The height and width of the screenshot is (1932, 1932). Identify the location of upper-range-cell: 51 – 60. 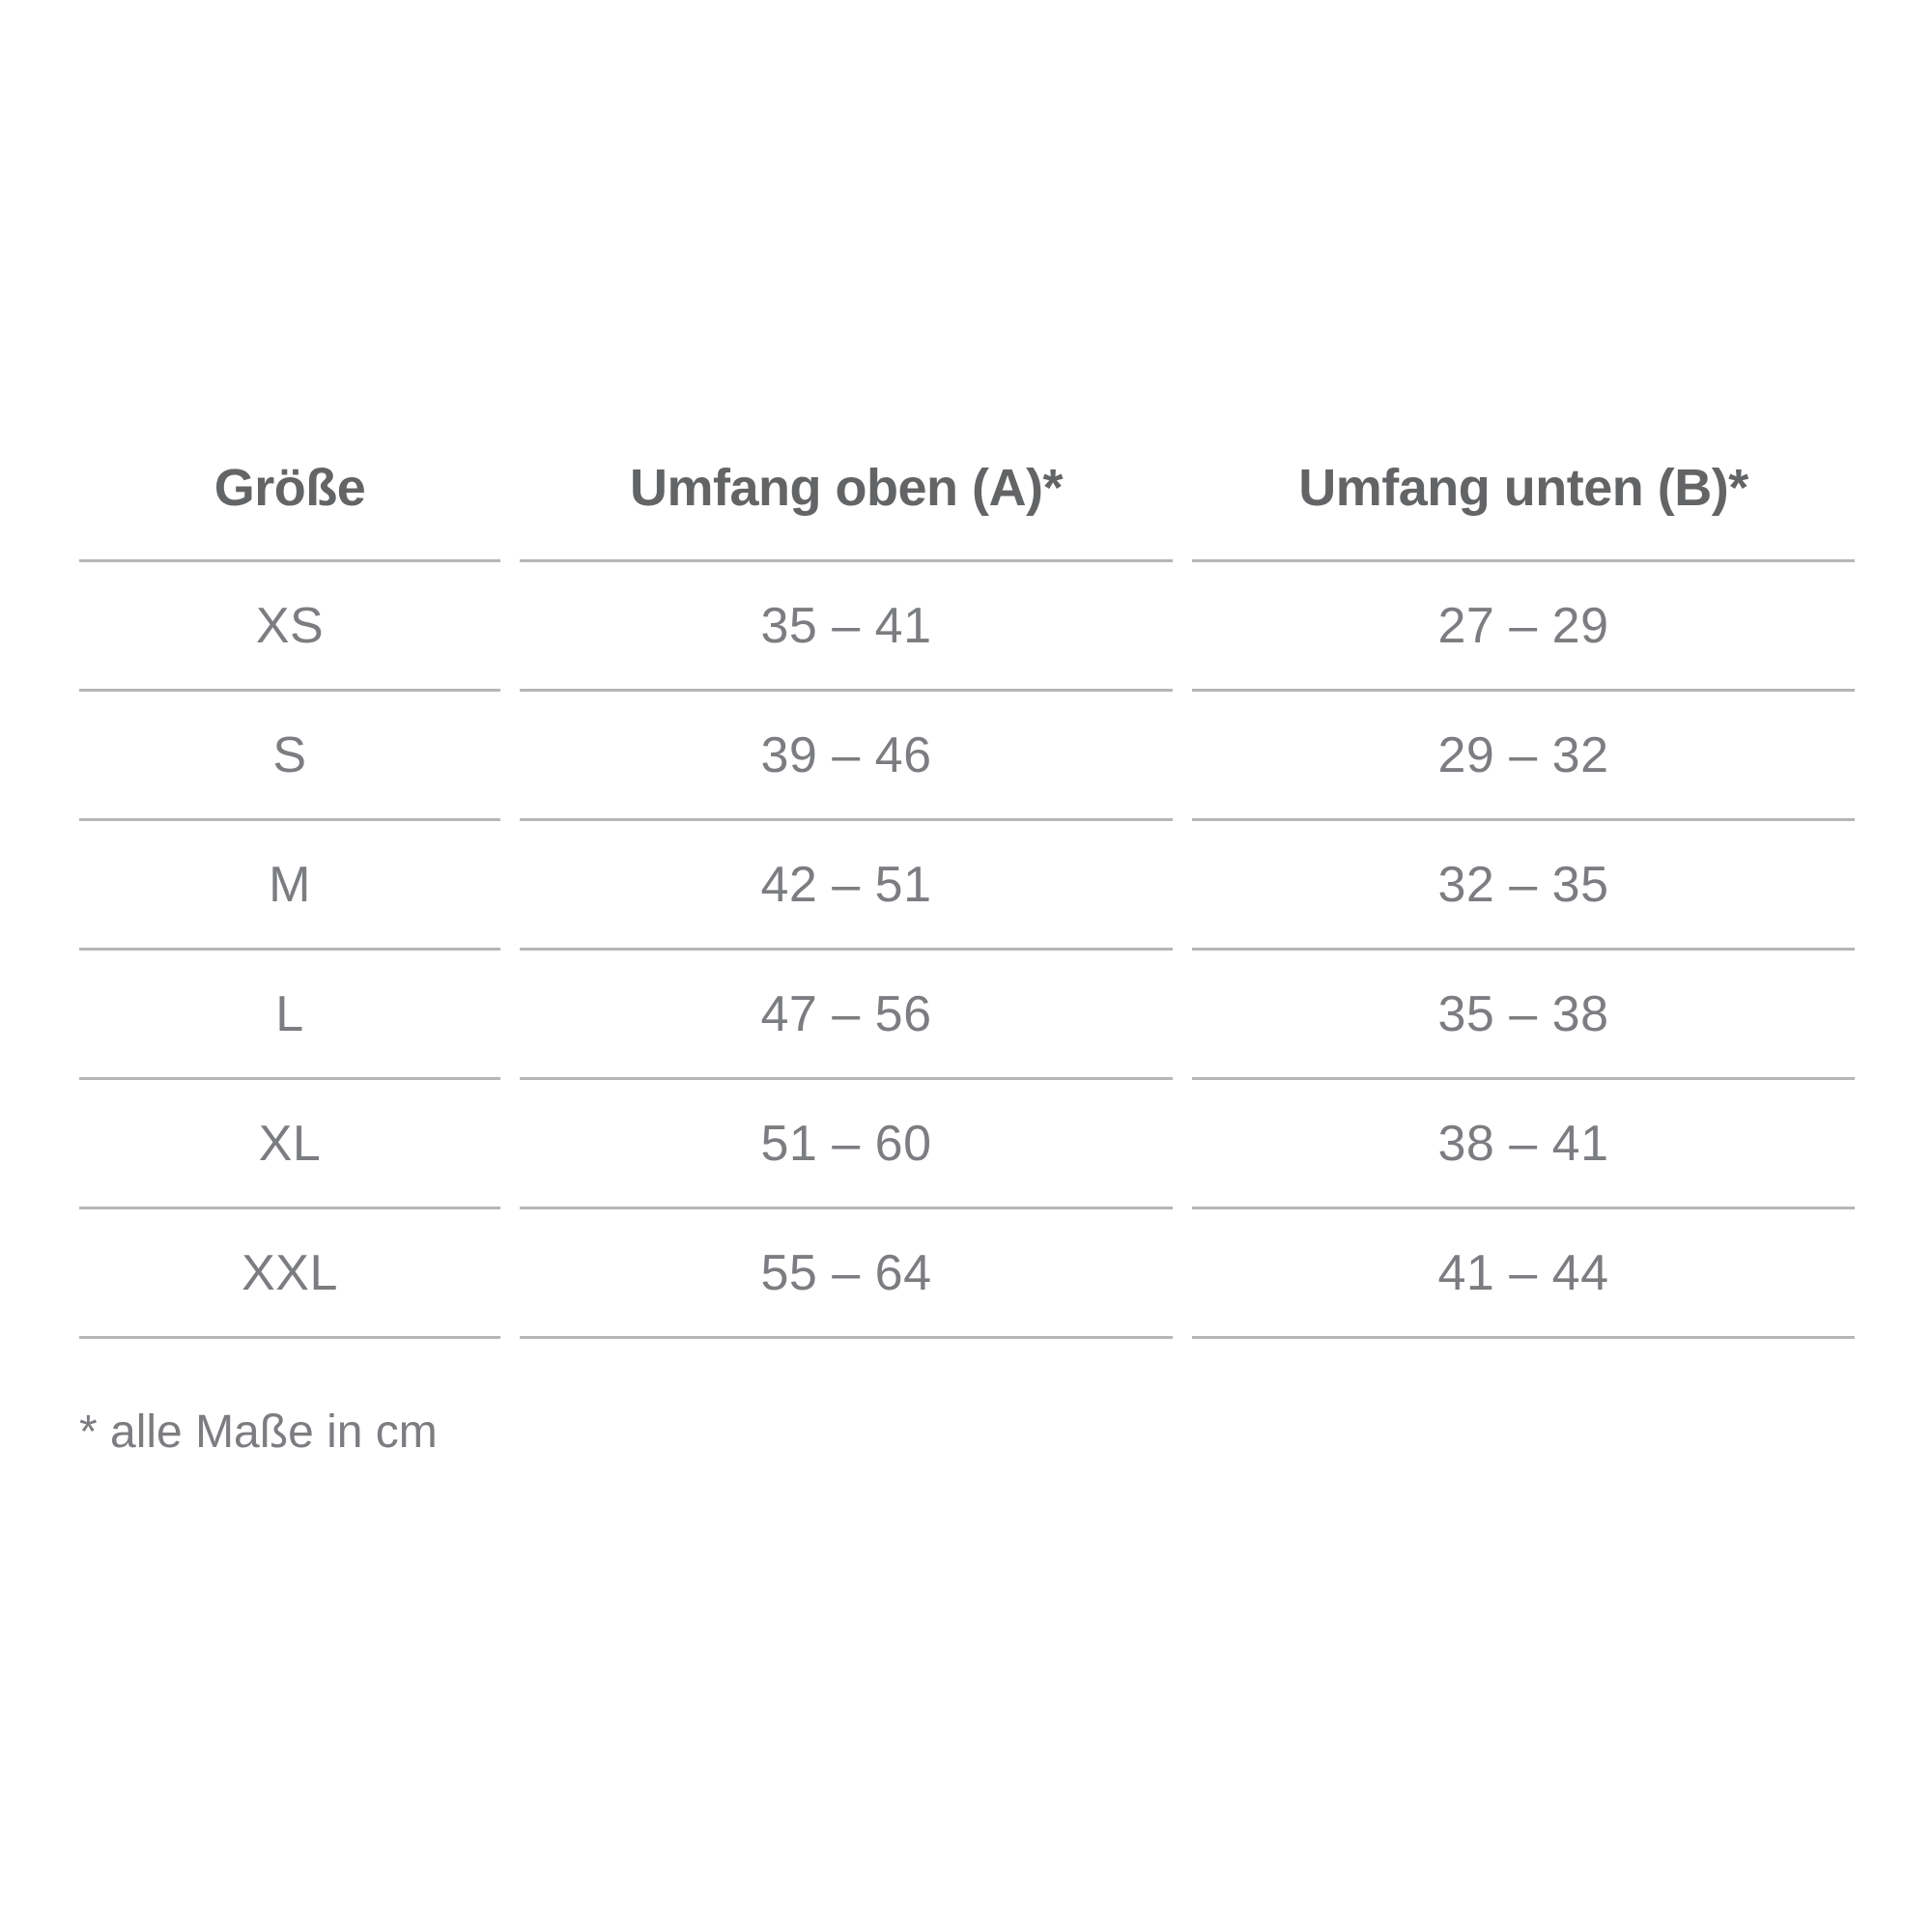
(846, 1144).